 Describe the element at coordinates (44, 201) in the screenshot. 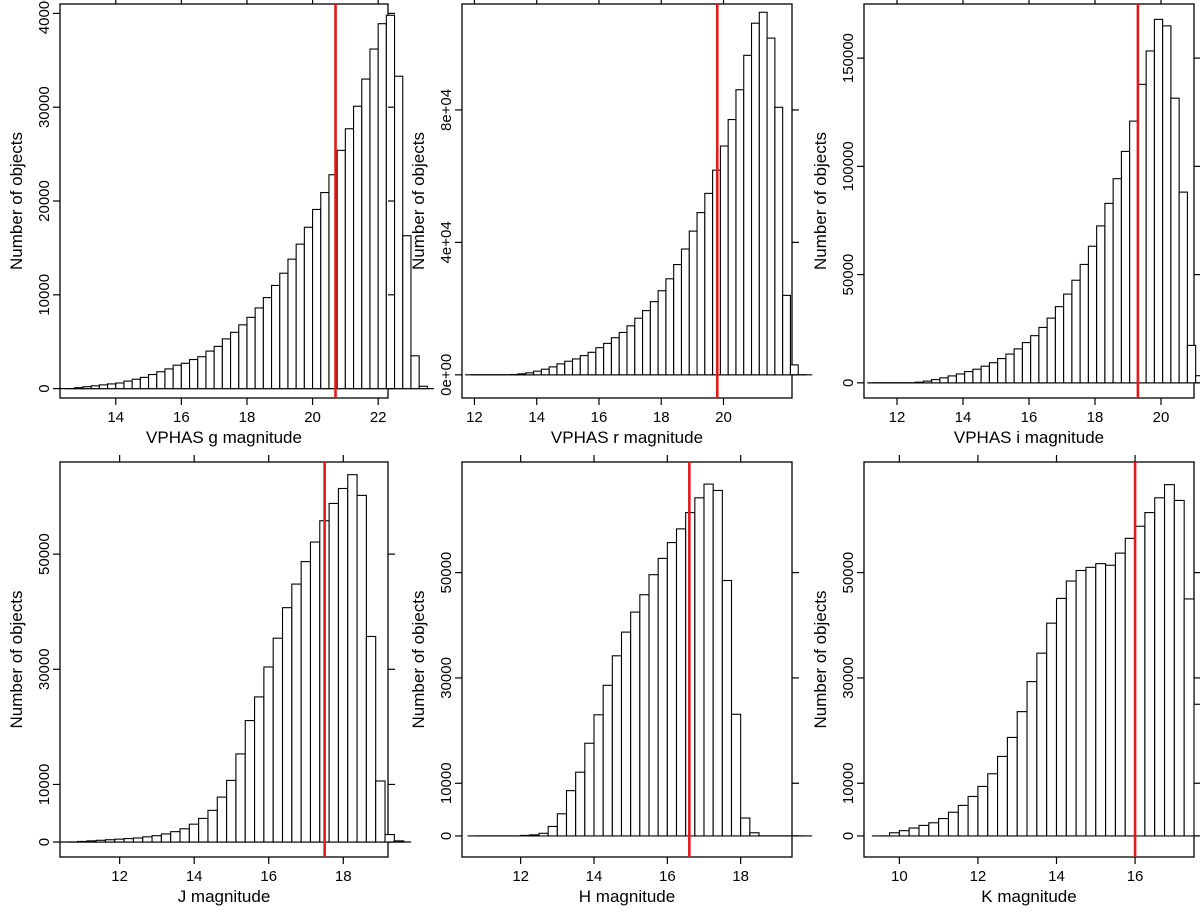

I see `y-tick-label: 20000` at that location.